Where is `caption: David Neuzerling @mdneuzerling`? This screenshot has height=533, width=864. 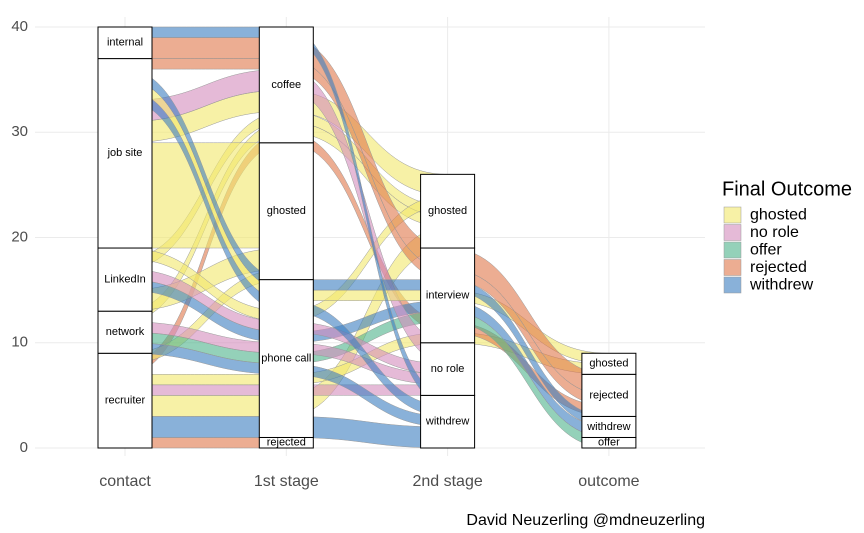
caption: David Neuzerling @mdneuzerling is located at coordinates (585, 520).